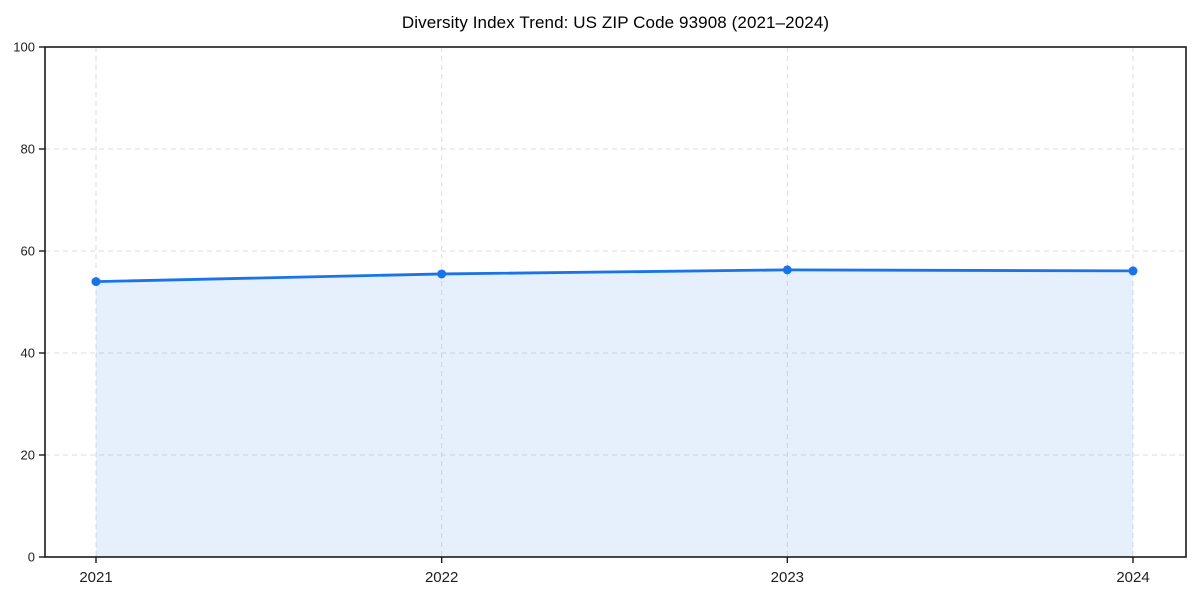  What do you see at coordinates (95, 577) in the screenshot?
I see `x-tick-label: 2021` at bounding box center [95, 577].